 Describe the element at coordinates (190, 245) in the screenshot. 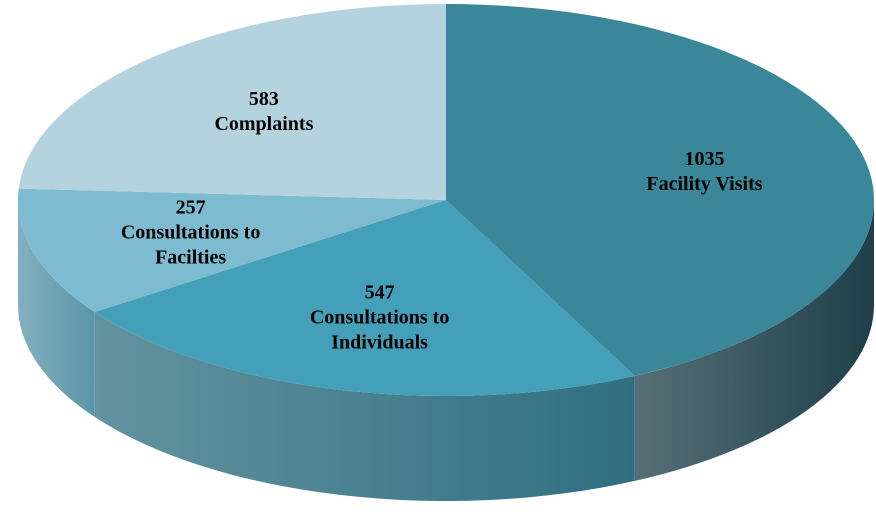

I see `category-label: Consultations to Facilties` at that location.